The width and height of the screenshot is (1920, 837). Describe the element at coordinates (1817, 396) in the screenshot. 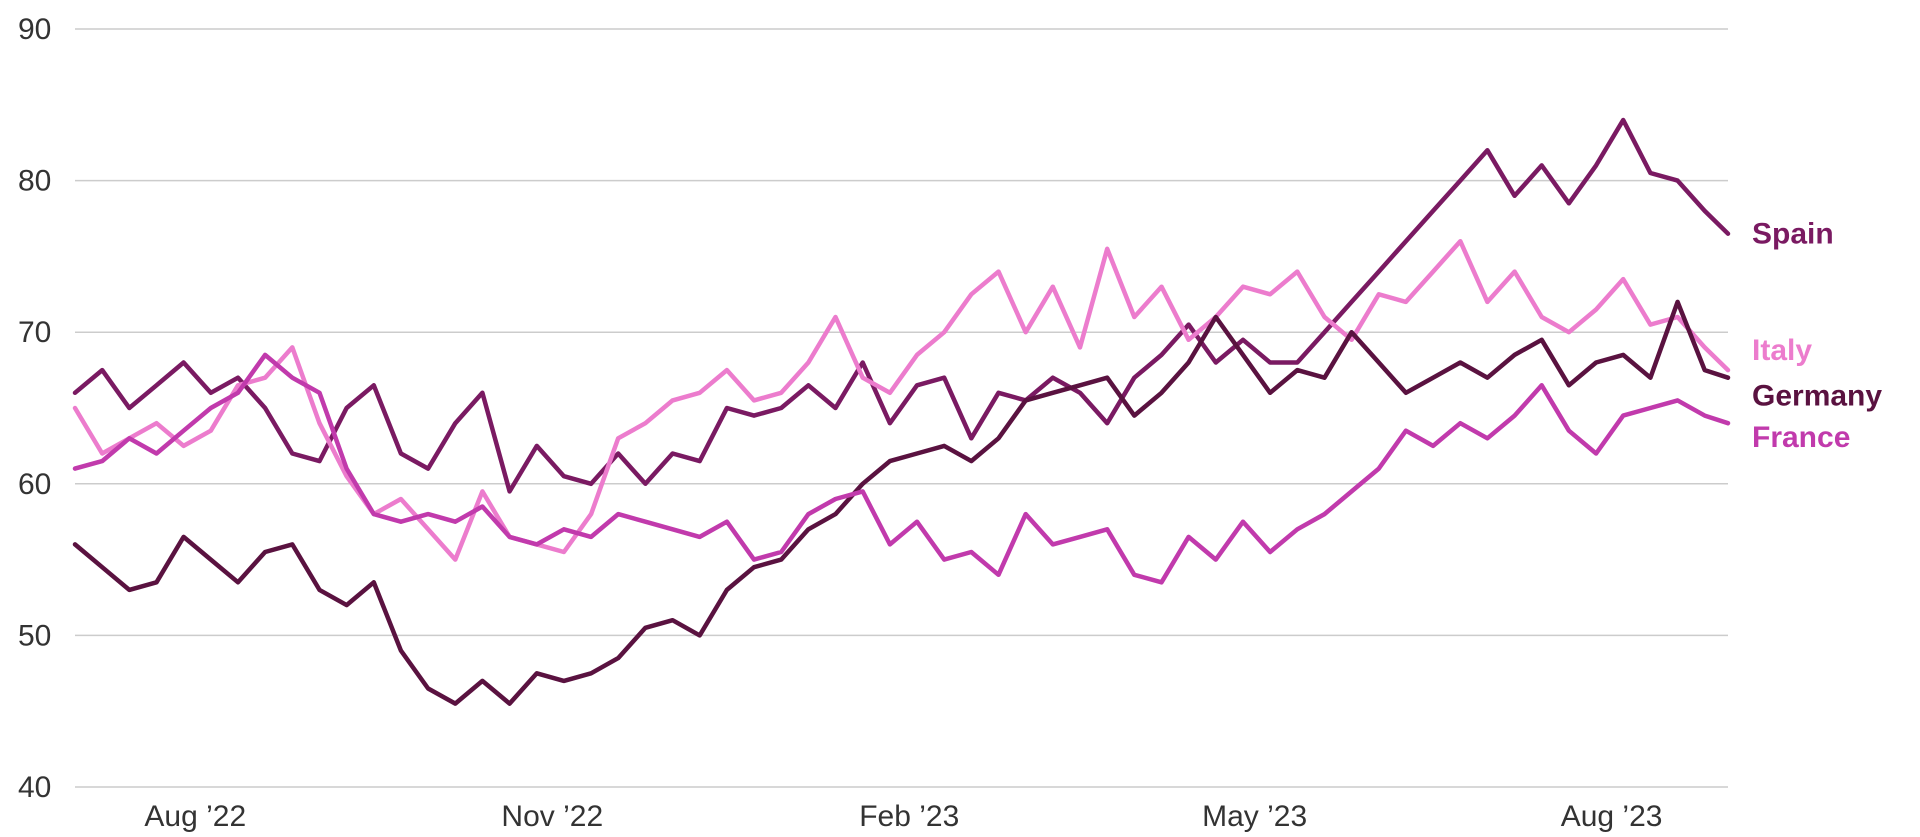

I see `series-label-germany: Germany` at that location.